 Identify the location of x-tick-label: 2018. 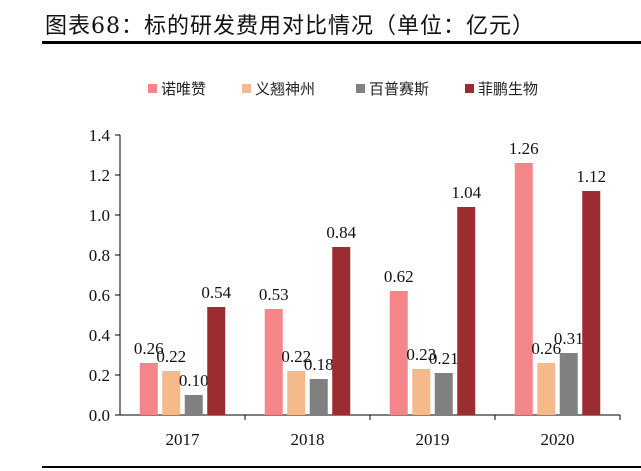
(308, 439).